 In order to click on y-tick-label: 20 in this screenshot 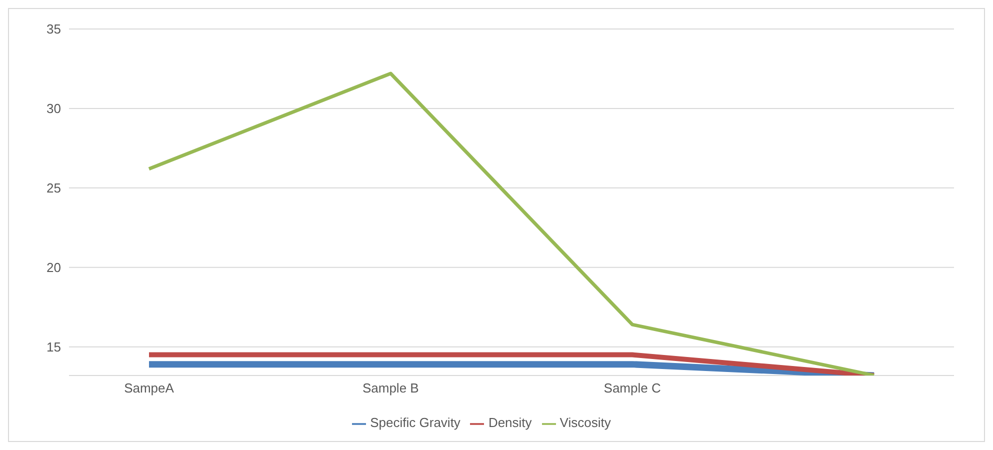, I will do `click(53, 267)`.